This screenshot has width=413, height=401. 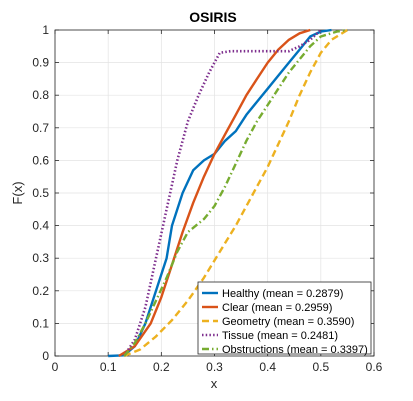 What do you see at coordinates (40, 226) in the screenshot?
I see `y-tick-label: 0.4` at bounding box center [40, 226].